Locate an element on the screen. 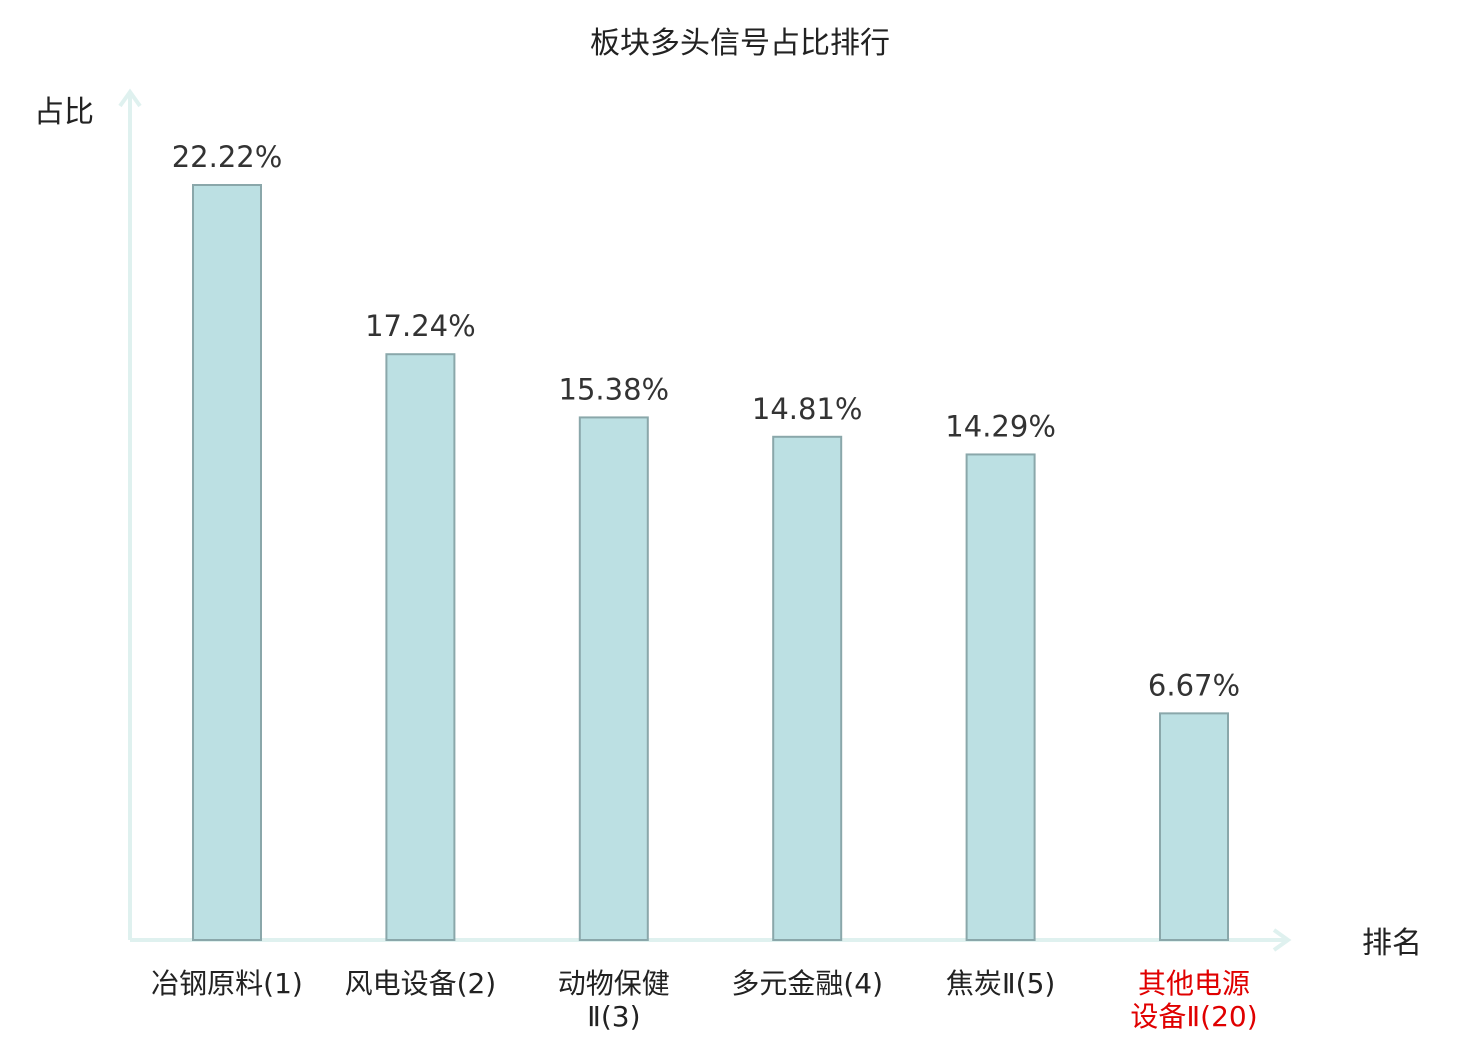 The image size is (1480, 1040). value-label: 14.29% is located at coordinates (1000, 426).